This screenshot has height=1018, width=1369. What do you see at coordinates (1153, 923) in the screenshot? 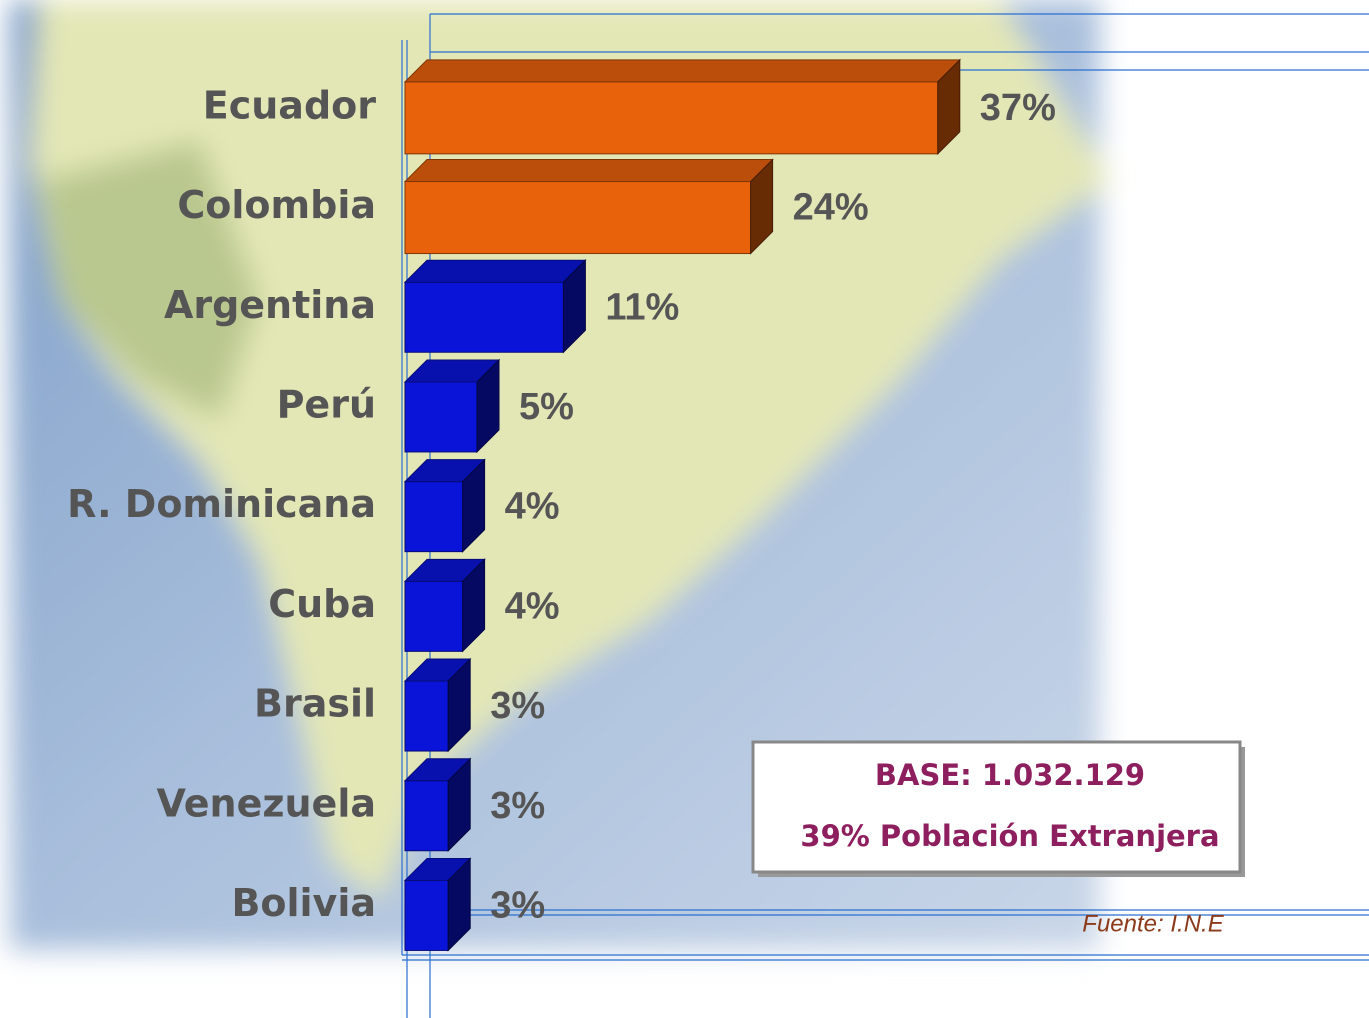
I see `source-note: Fuente: I.N.E` at bounding box center [1153, 923].